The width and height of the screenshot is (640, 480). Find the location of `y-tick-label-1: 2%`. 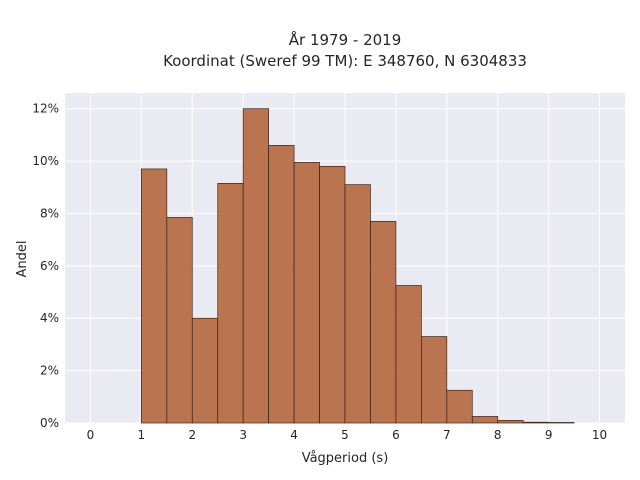

y-tick-label-1: 2% is located at coordinates (49, 371).